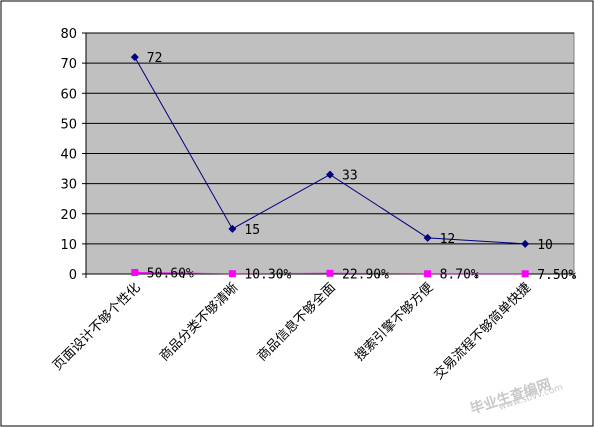 This screenshot has height=427, width=594. I want to click on series-1-data-label: 10, so click(545, 245).